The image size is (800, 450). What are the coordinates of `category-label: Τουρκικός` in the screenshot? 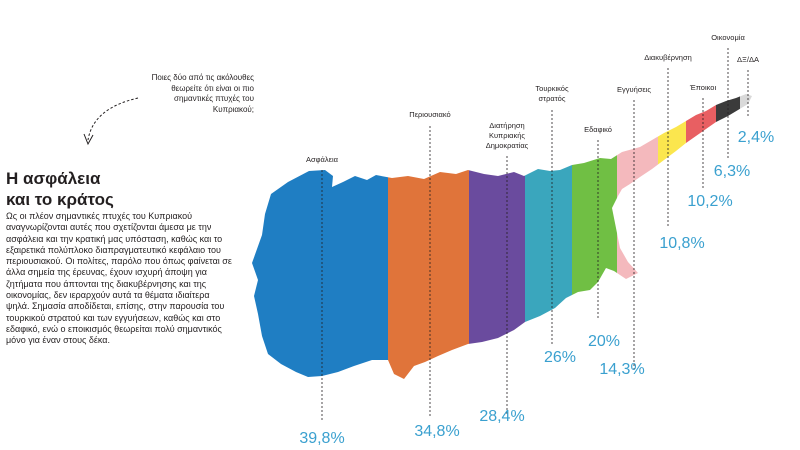 It's located at (552, 88).